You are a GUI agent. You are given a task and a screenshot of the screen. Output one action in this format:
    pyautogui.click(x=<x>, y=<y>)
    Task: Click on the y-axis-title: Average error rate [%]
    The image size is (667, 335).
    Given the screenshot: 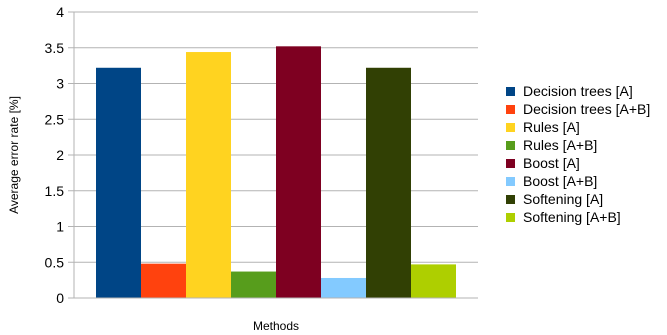 What is the action you would take?
    pyautogui.click(x=14, y=155)
    